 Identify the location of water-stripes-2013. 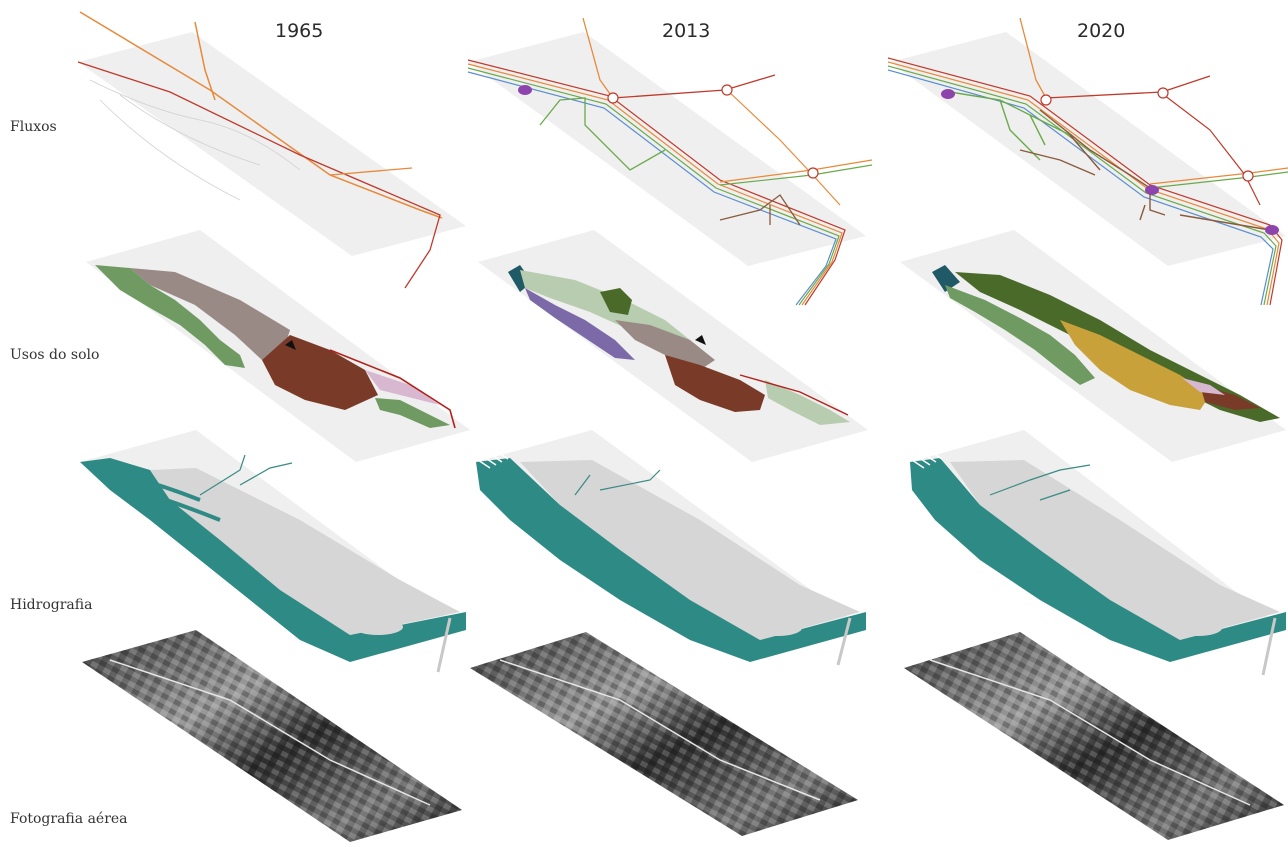
(493, 459).